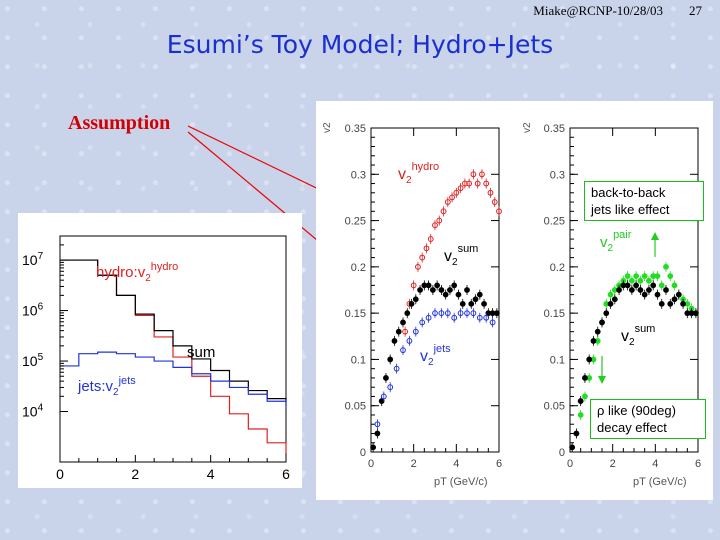 The image size is (720, 540). I want to click on x-tick-label-3: 6, so click(286, 474).